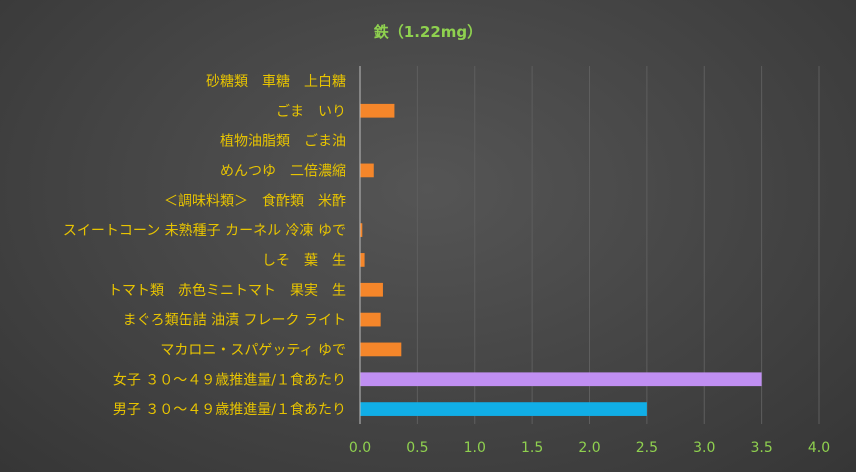 The image size is (856, 472). What do you see at coordinates (360, 448) in the screenshot?
I see `x-tick-label: 0.0` at bounding box center [360, 448].